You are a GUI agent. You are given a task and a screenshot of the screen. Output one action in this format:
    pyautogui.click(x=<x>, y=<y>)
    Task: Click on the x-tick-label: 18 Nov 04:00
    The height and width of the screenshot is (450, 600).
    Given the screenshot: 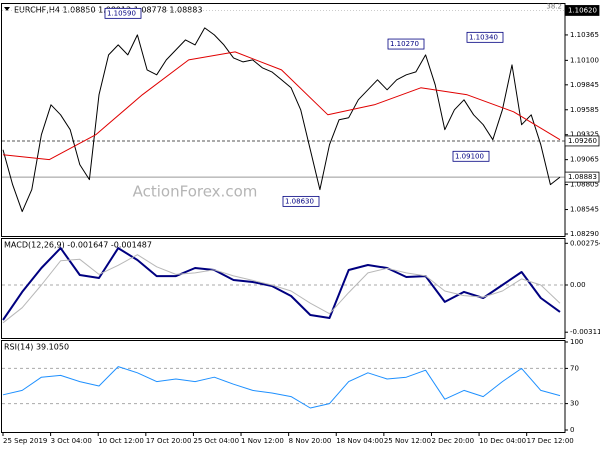 What is the action you would take?
    pyautogui.click(x=359, y=441)
    